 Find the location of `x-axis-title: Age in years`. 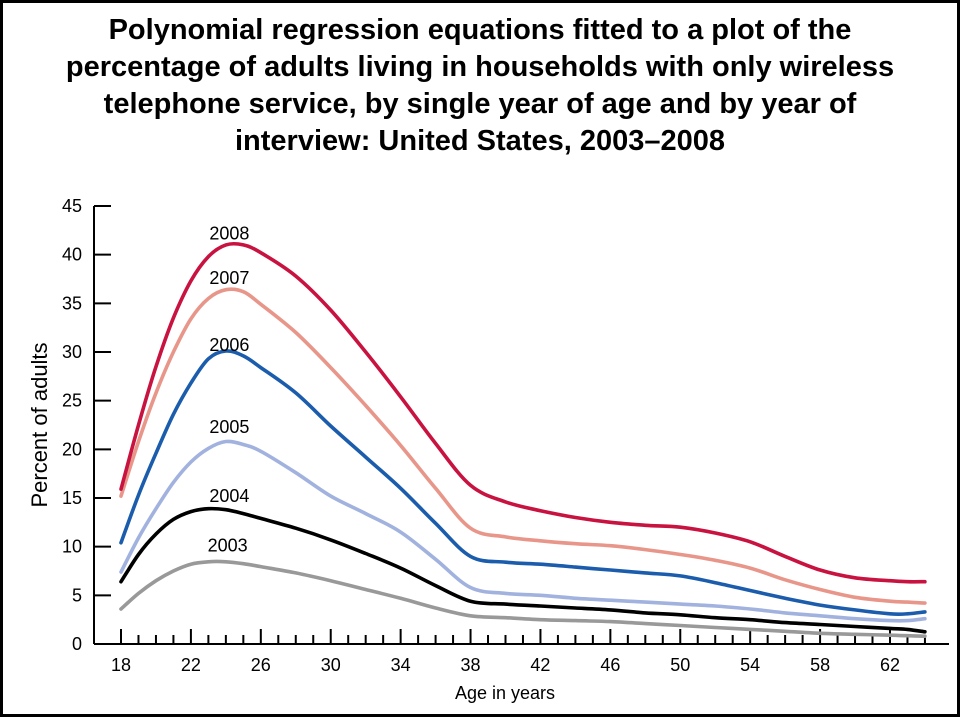

x-axis-title: Age in years is located at coordinates (505, 693).